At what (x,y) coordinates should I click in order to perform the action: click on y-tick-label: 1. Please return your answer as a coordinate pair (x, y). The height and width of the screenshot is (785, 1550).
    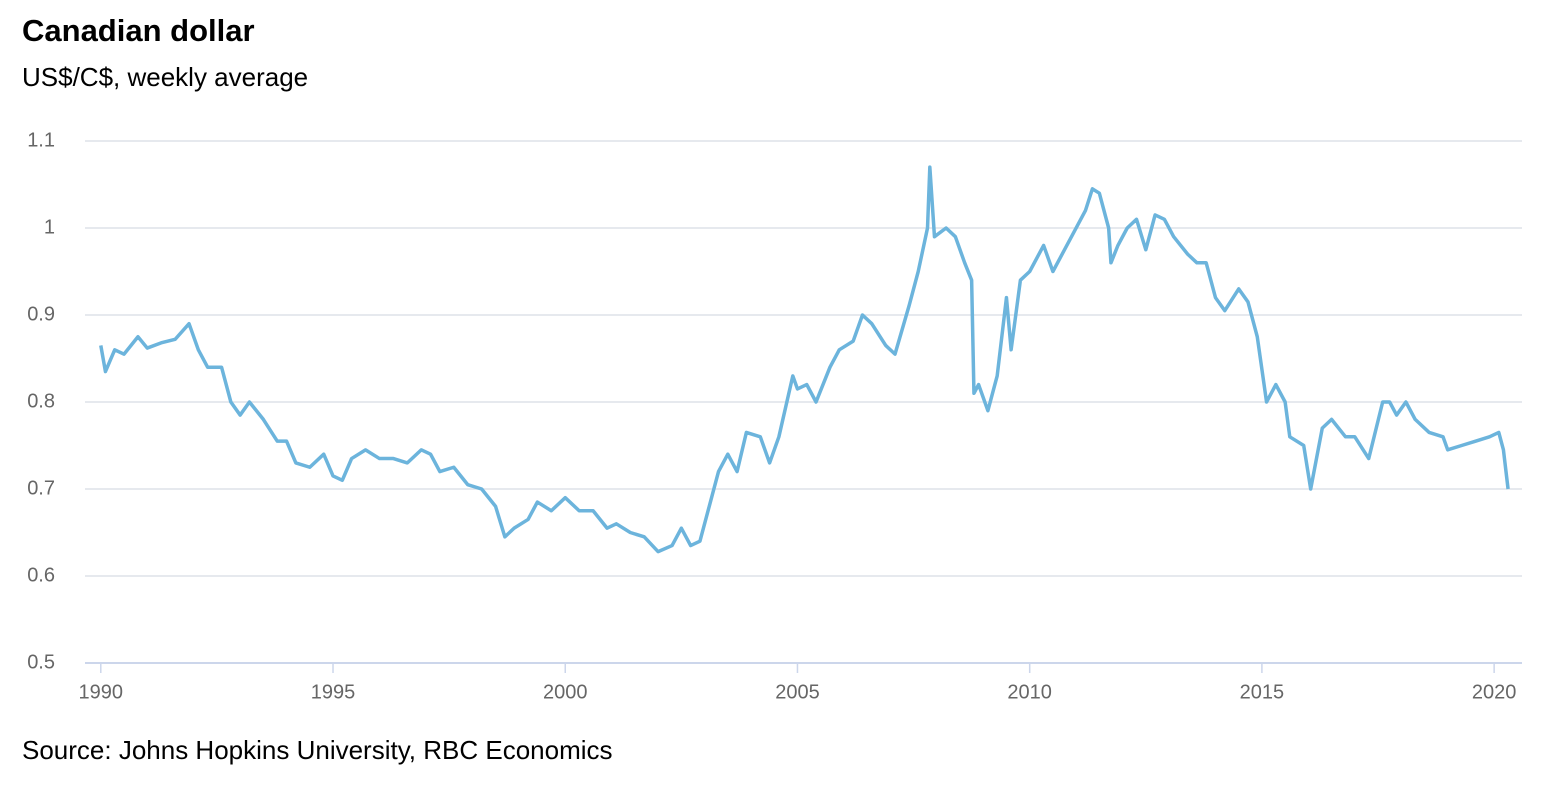
    Looking at the image, I should click on (49, 227).